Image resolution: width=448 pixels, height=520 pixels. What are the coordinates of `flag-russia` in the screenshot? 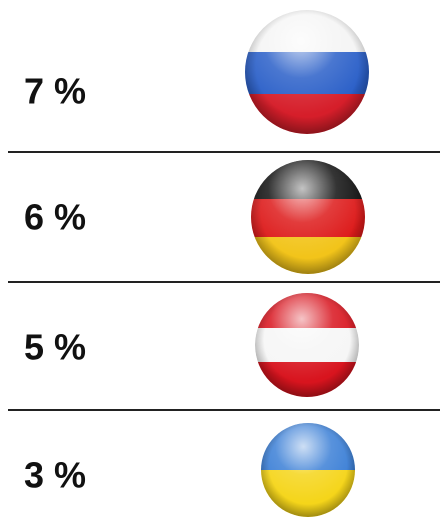 It's located at (307, 72).